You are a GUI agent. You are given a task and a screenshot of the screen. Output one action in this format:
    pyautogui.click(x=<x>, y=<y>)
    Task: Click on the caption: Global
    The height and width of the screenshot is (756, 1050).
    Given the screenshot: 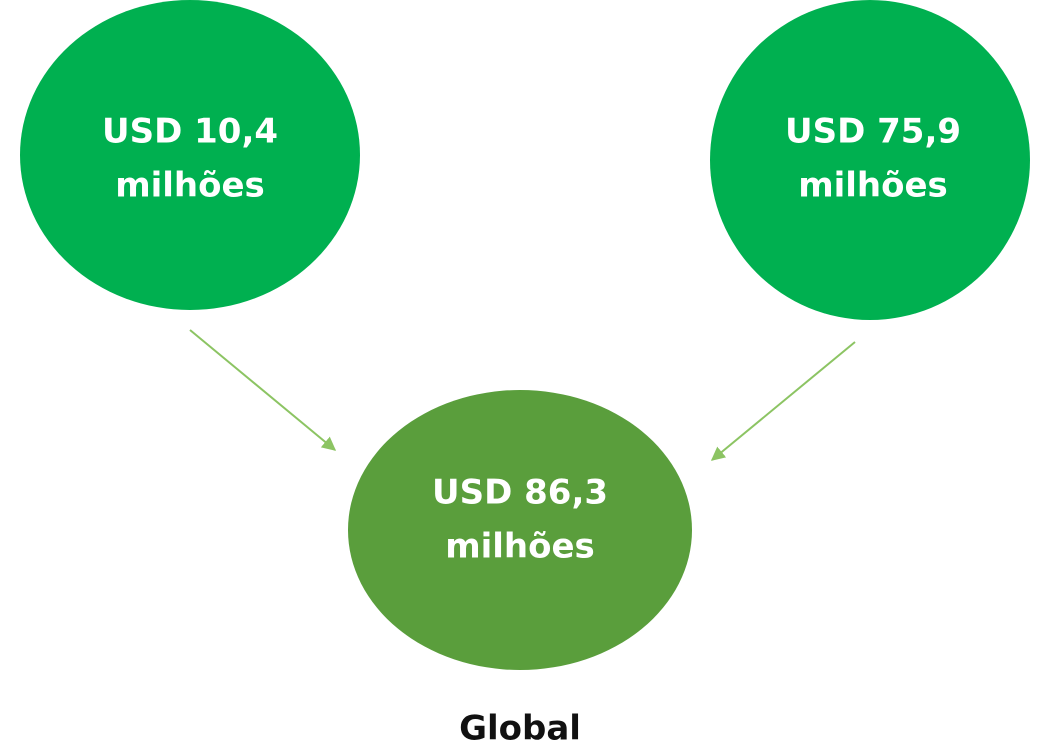 What is the action you would take?
    pyautogui.click(x=520, y=729)
    